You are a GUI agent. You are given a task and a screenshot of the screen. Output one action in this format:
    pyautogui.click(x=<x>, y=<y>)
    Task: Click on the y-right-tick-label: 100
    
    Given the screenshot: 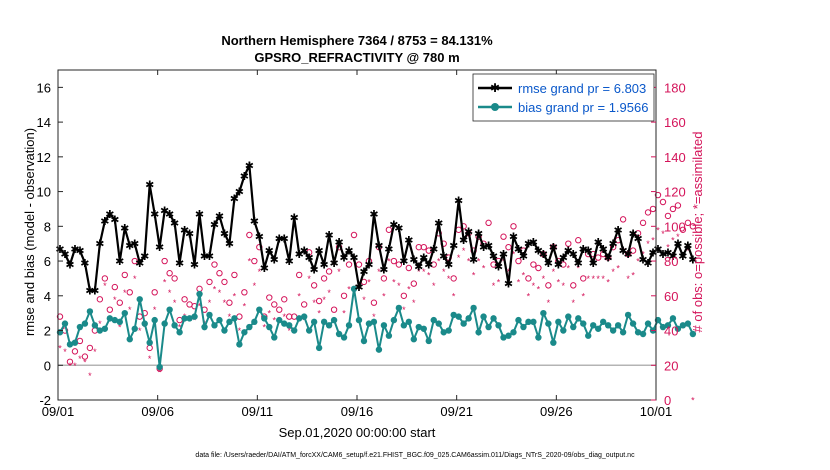 What is the action you would take?
    pyautogui.click(x=675, y=226)
    